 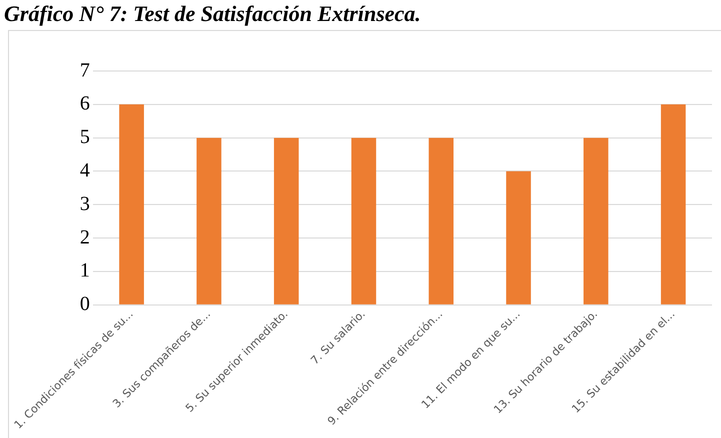 What do you see at coordinates (85, 203) in the screenshot?
I see `y-tick-label: 3` at bounding box center [85, 203].